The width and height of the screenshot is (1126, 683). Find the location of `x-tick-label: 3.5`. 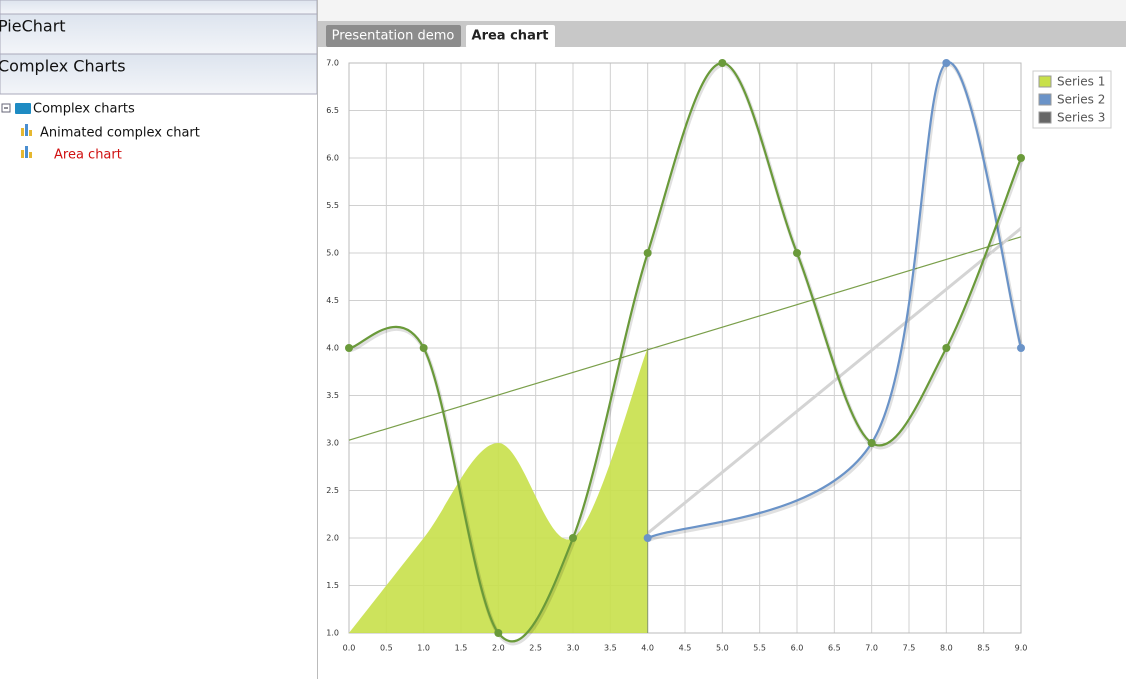

x-tick-label: 3.5 is located at coordinates (610, 648).